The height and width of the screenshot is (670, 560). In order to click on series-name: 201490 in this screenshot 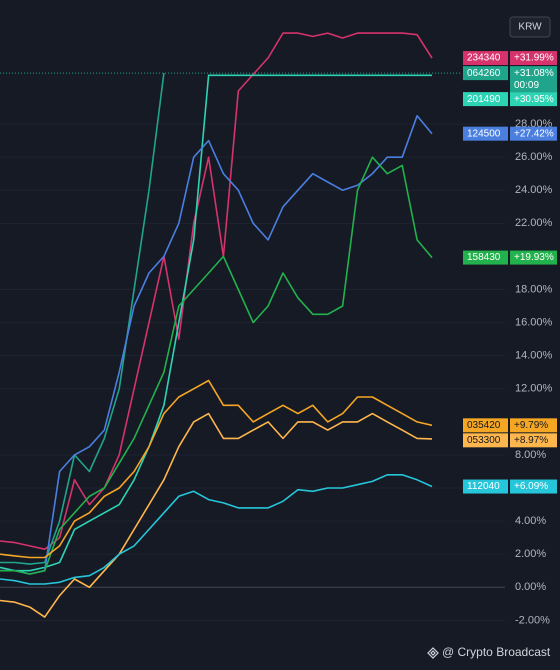, I will do `click(484, 99)`.